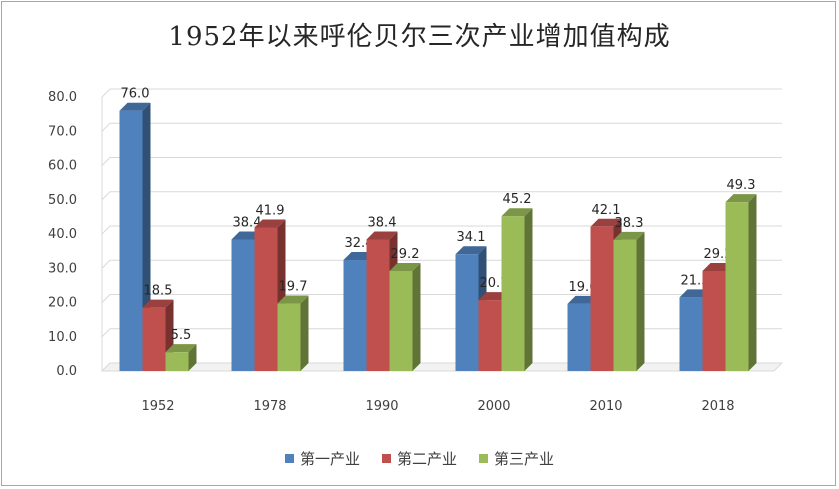 Image resolution: width=839 pixels, height=489 pixels. What do you see at coordinates (606, 210) in the screenshot?
I see `data-label: 42.1` at bounding box center [606, 210].